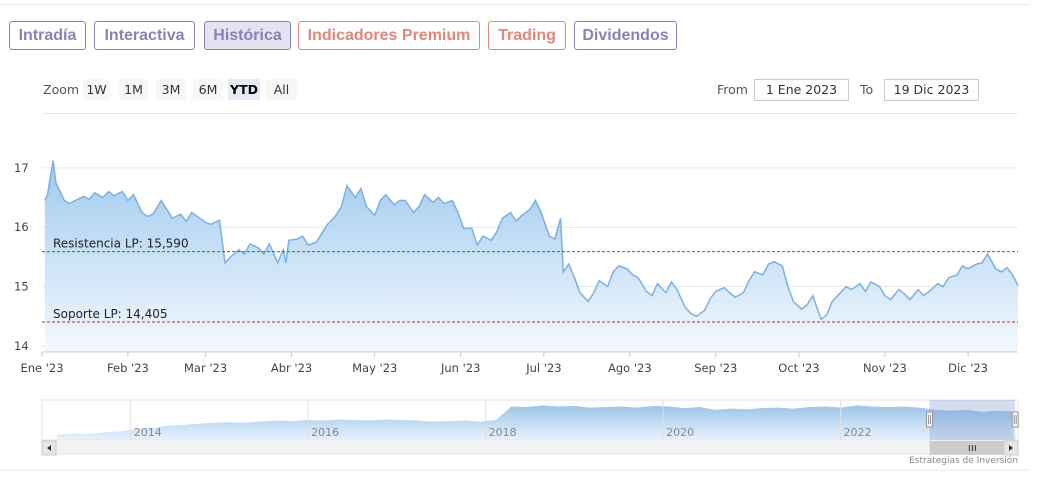  Describe the element at coordinates (680, 432) in the screenshot. I see `navigator-year-label: 2020` at that location.